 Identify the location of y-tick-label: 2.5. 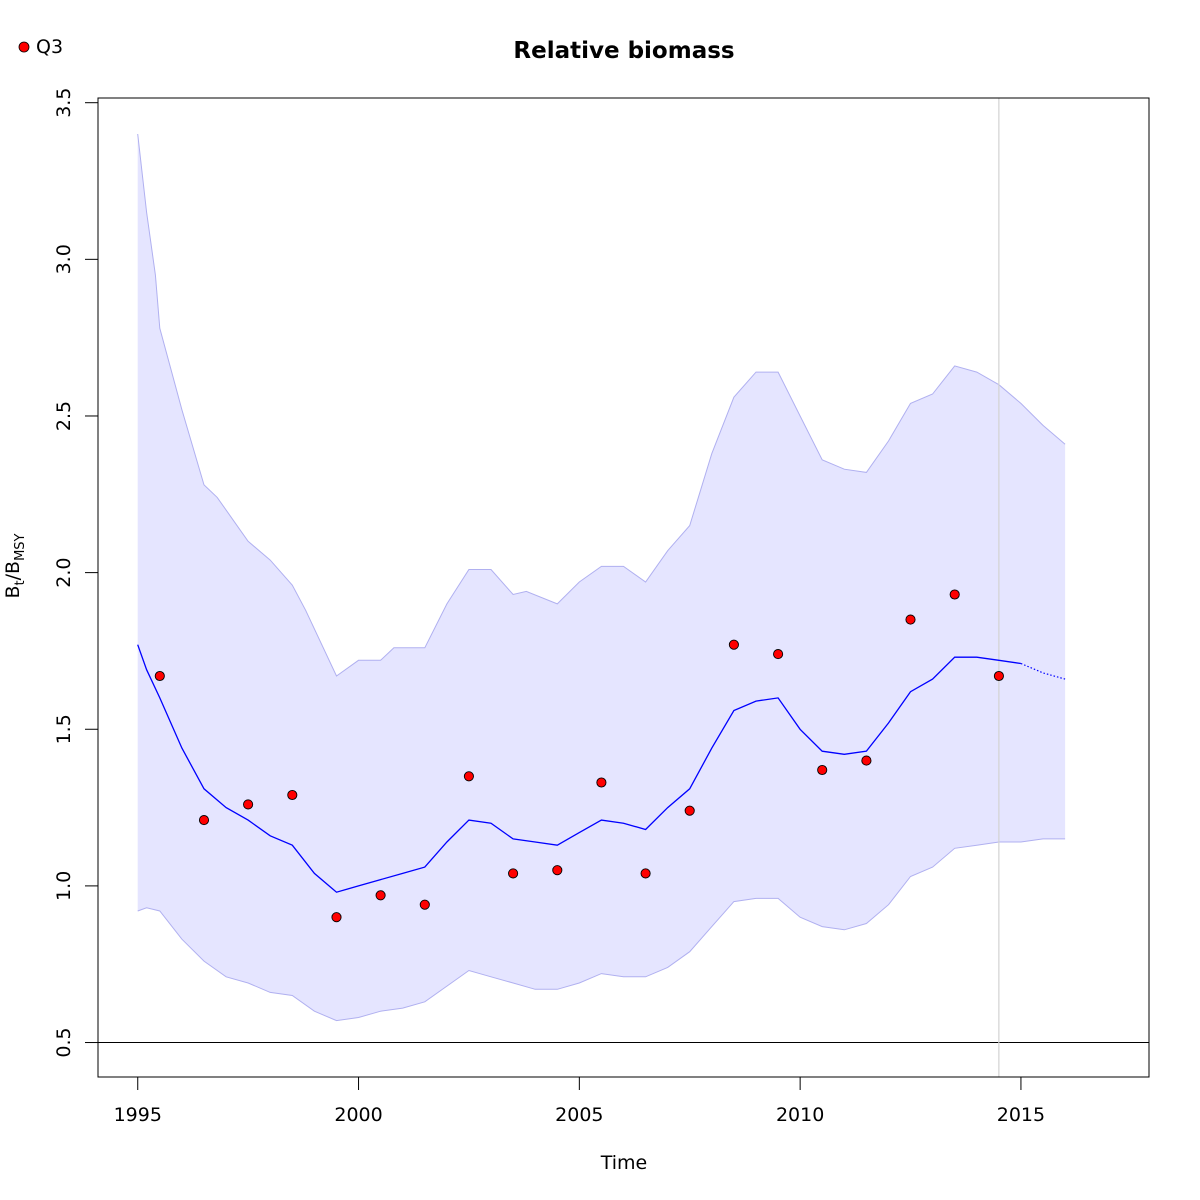
(64, 416).